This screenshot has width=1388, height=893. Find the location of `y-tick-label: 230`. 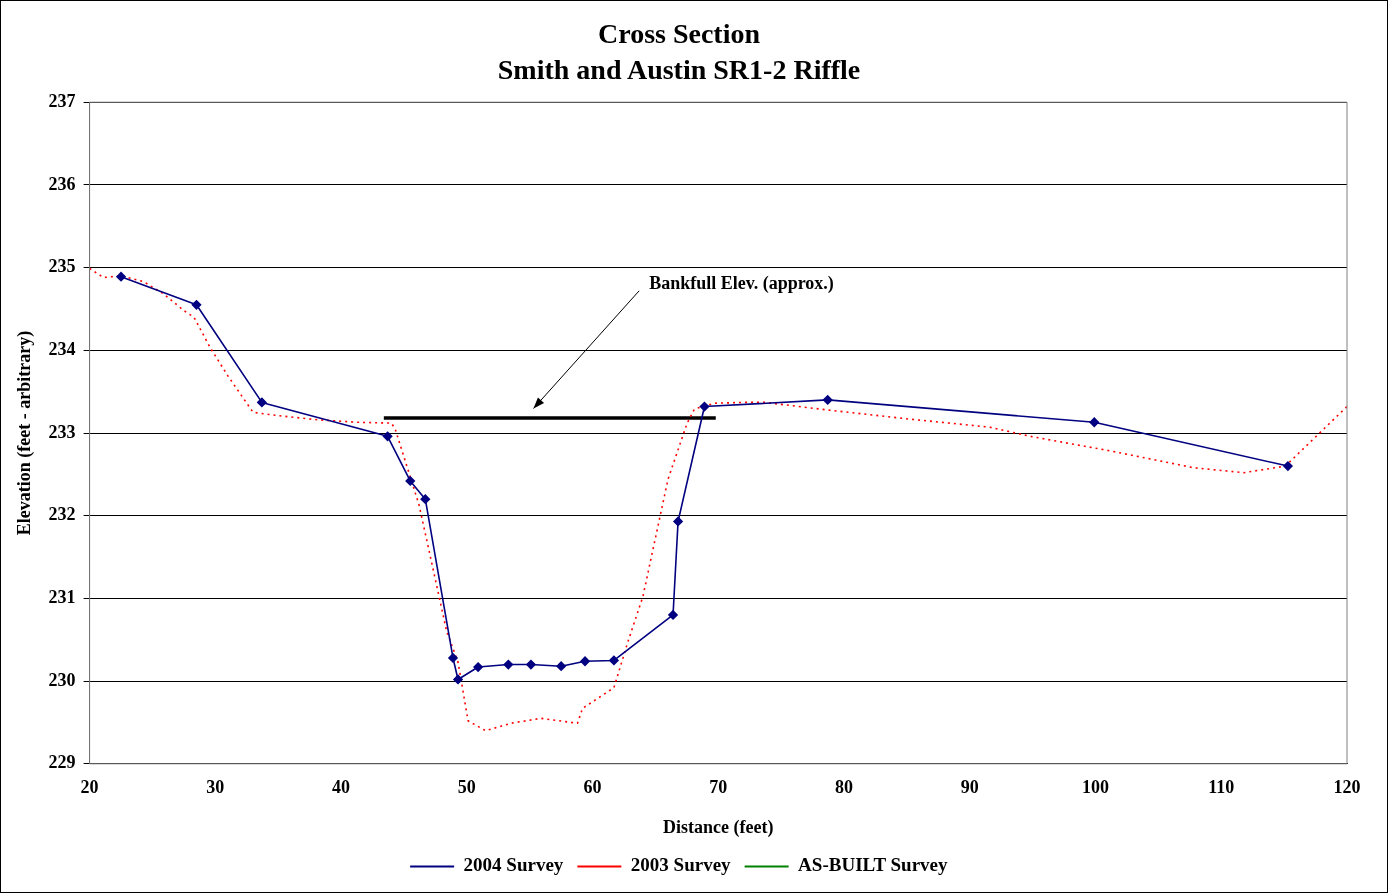

y-tick-label: 230 is located at coordinates (62, 679).